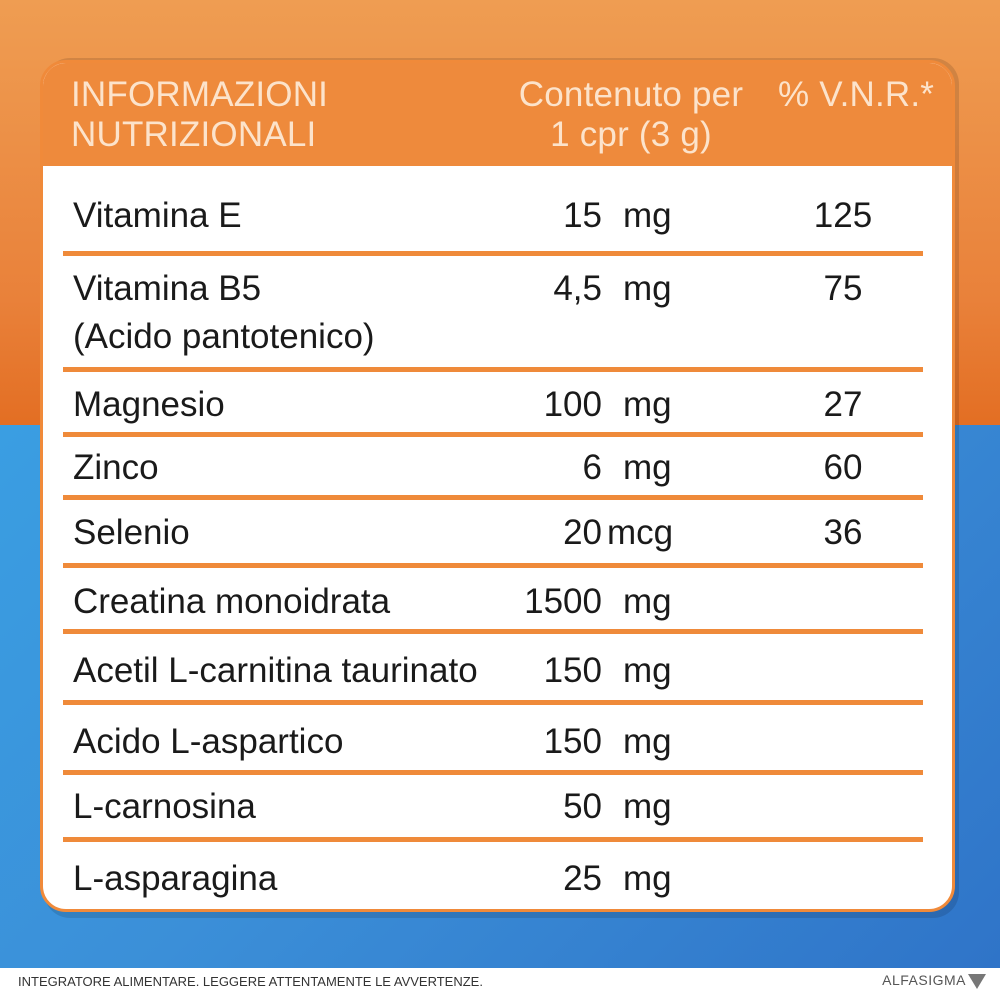 The width and height of the screenshot is (1000, 1000). Describe the element at coordinates (497, 220) in the screenshot. I see `table-row: Vitamina E 15 mg 125` at that location.